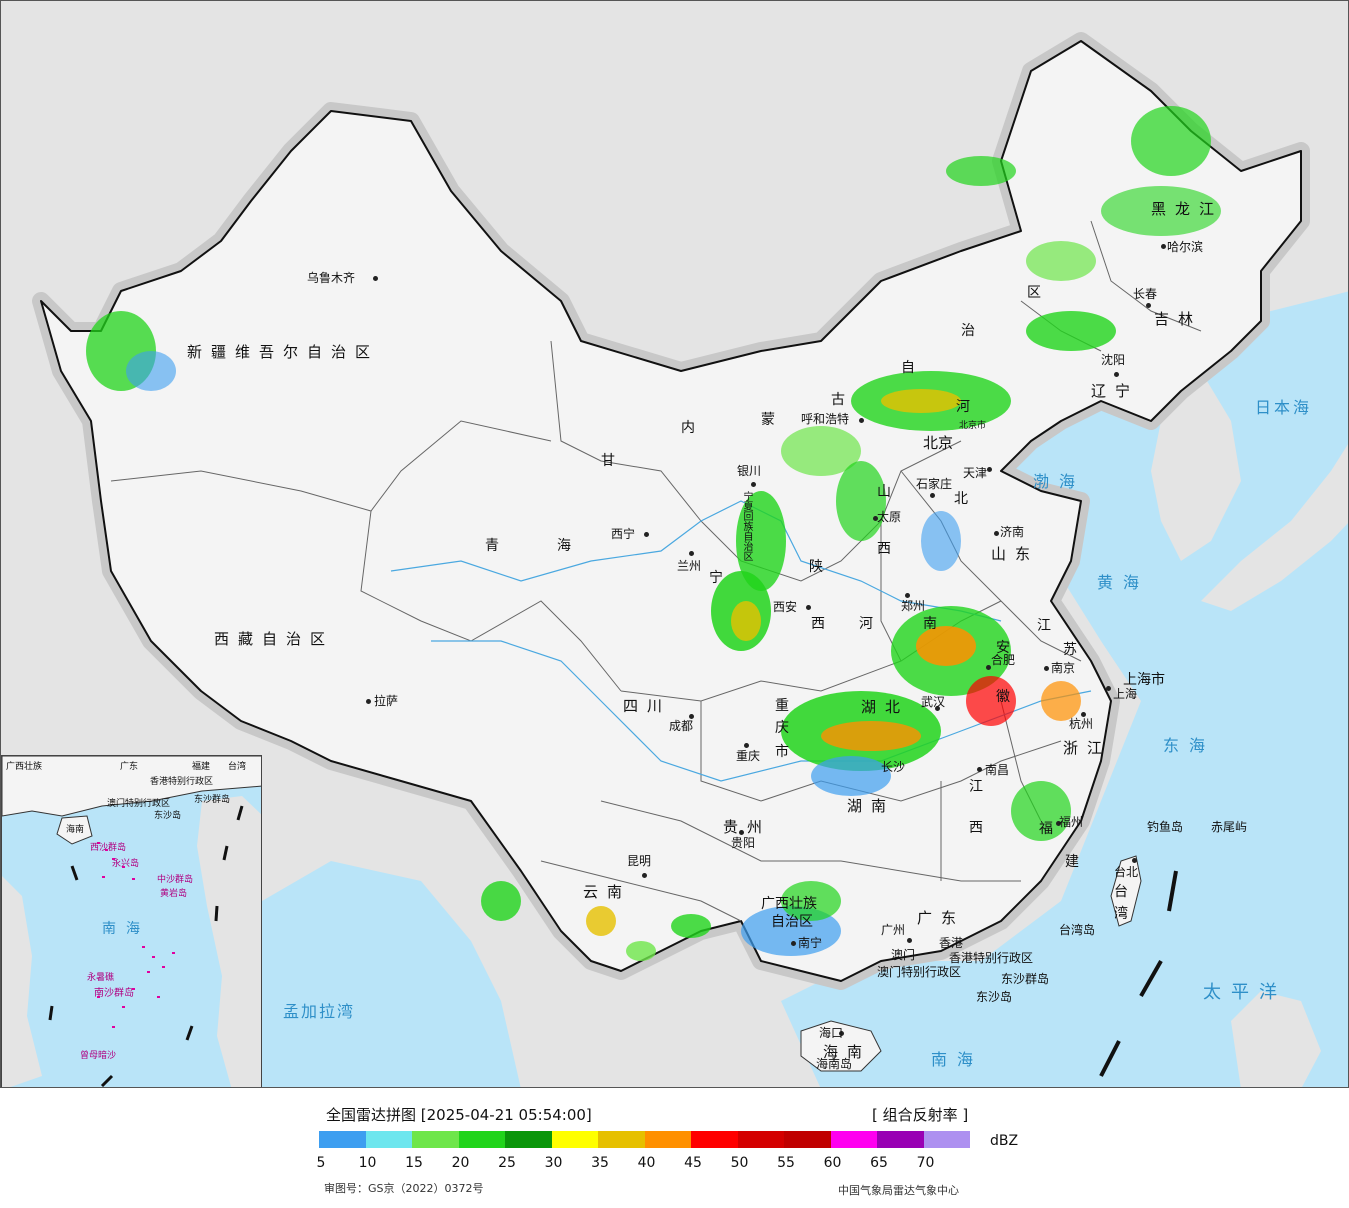 The image size is (1349, 1208). Describe the element at coordinates (689, 566) in the screenshot. I see `city-lanzhou: 兰州` at that location.